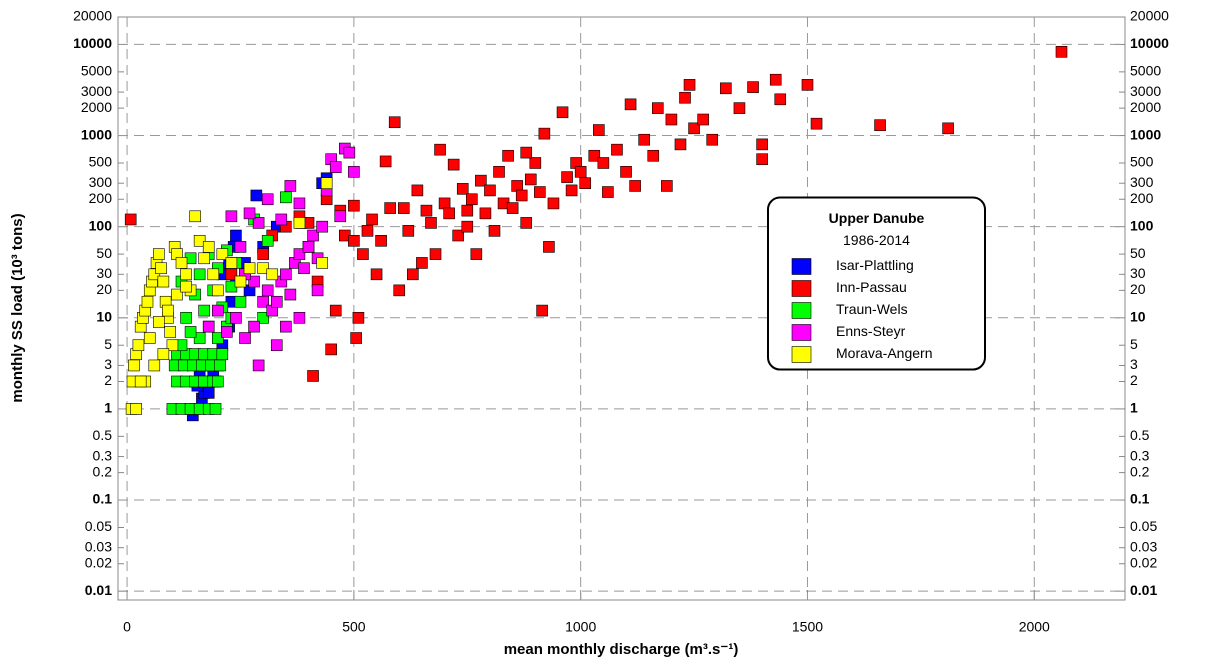  What do you see at coordinates (108, 380) in the screenshot?
I see `y-tick-label: 2` at bounding box center [108, 380].